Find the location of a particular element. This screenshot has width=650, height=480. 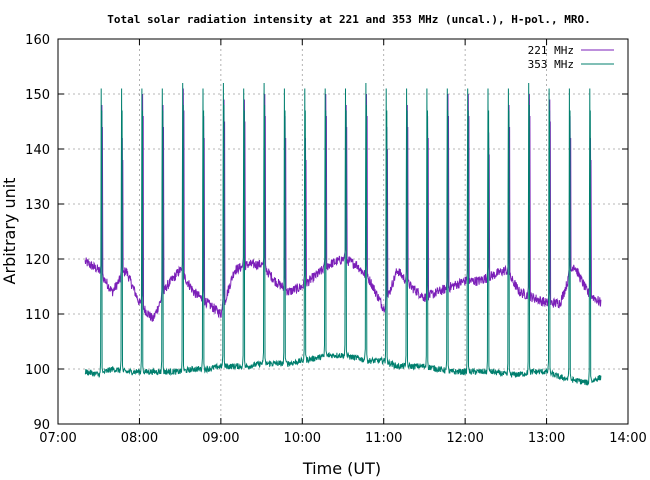

y-tick-label: 150 is located at coordinates (37, 95).